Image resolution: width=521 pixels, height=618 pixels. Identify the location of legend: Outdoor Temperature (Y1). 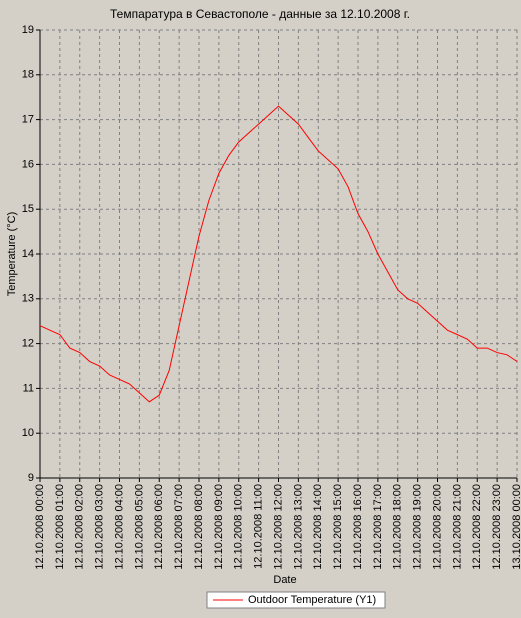
(296, 600).